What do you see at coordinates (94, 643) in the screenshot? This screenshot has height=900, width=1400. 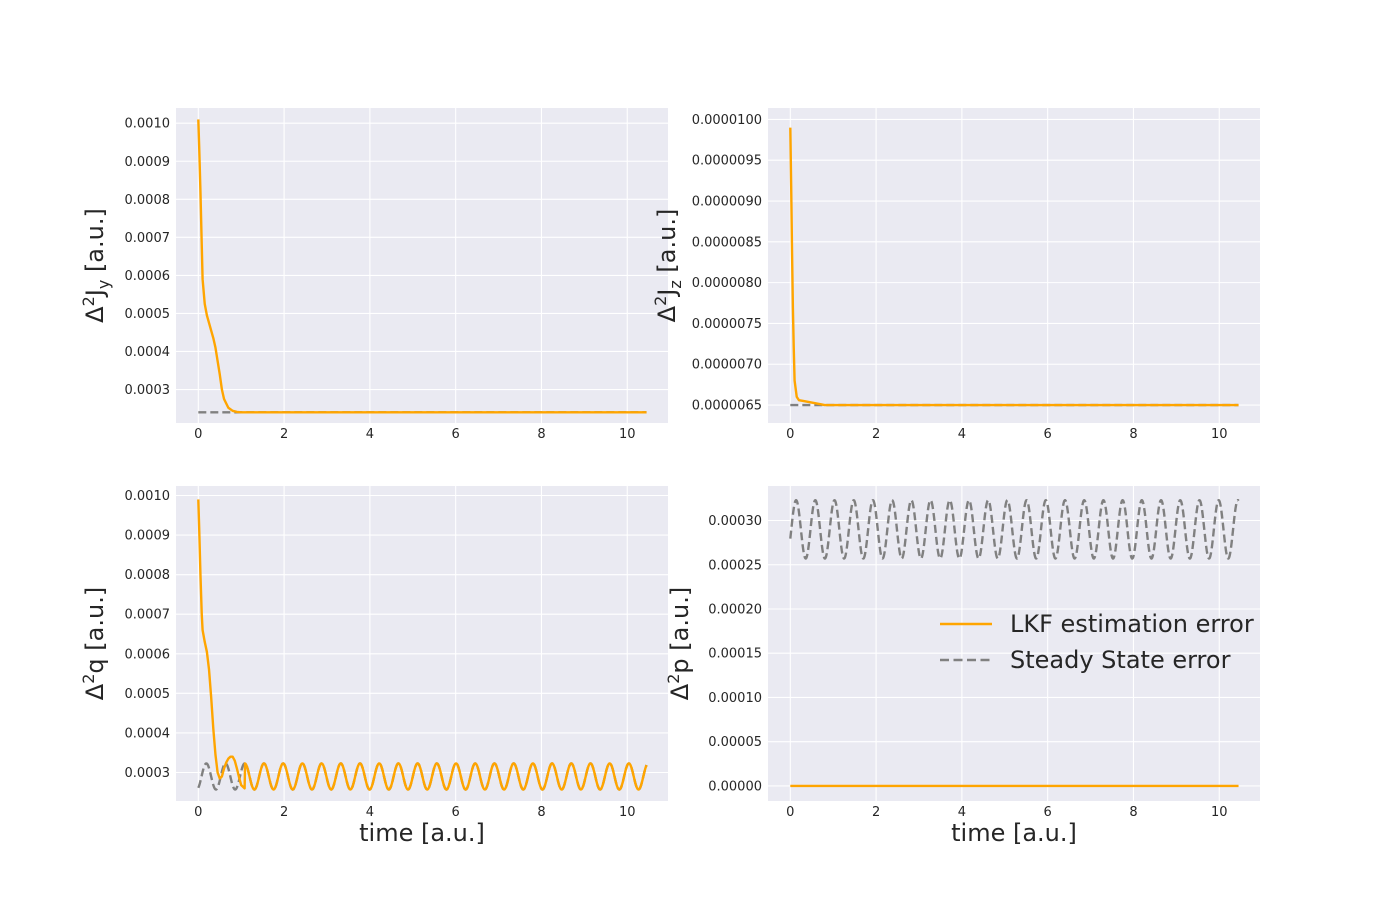 I see `y-axis-label: Δ2q [a.u.]` at bounding box center [94, 643].